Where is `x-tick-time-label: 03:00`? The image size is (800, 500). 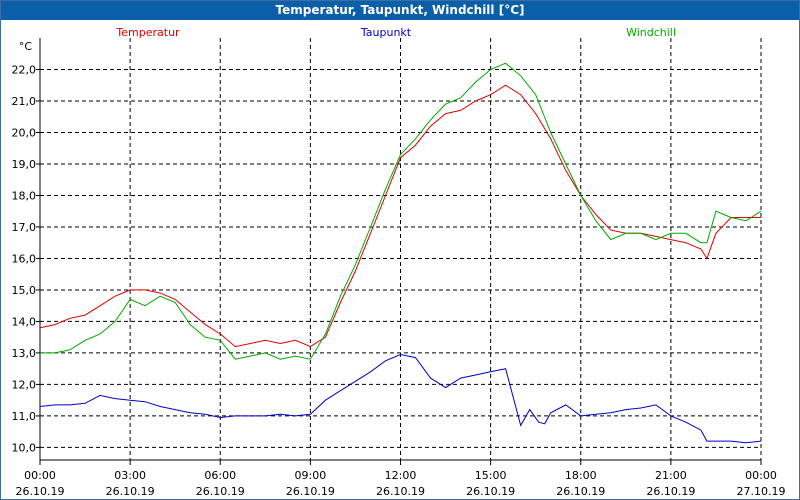
x-tick-time-label: 03:00 is located at coordinates (130, 475).